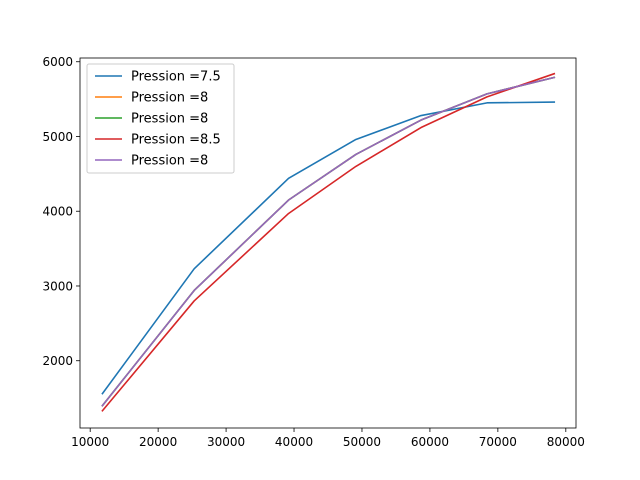  I want to click on legend-box, so click(160, 118).